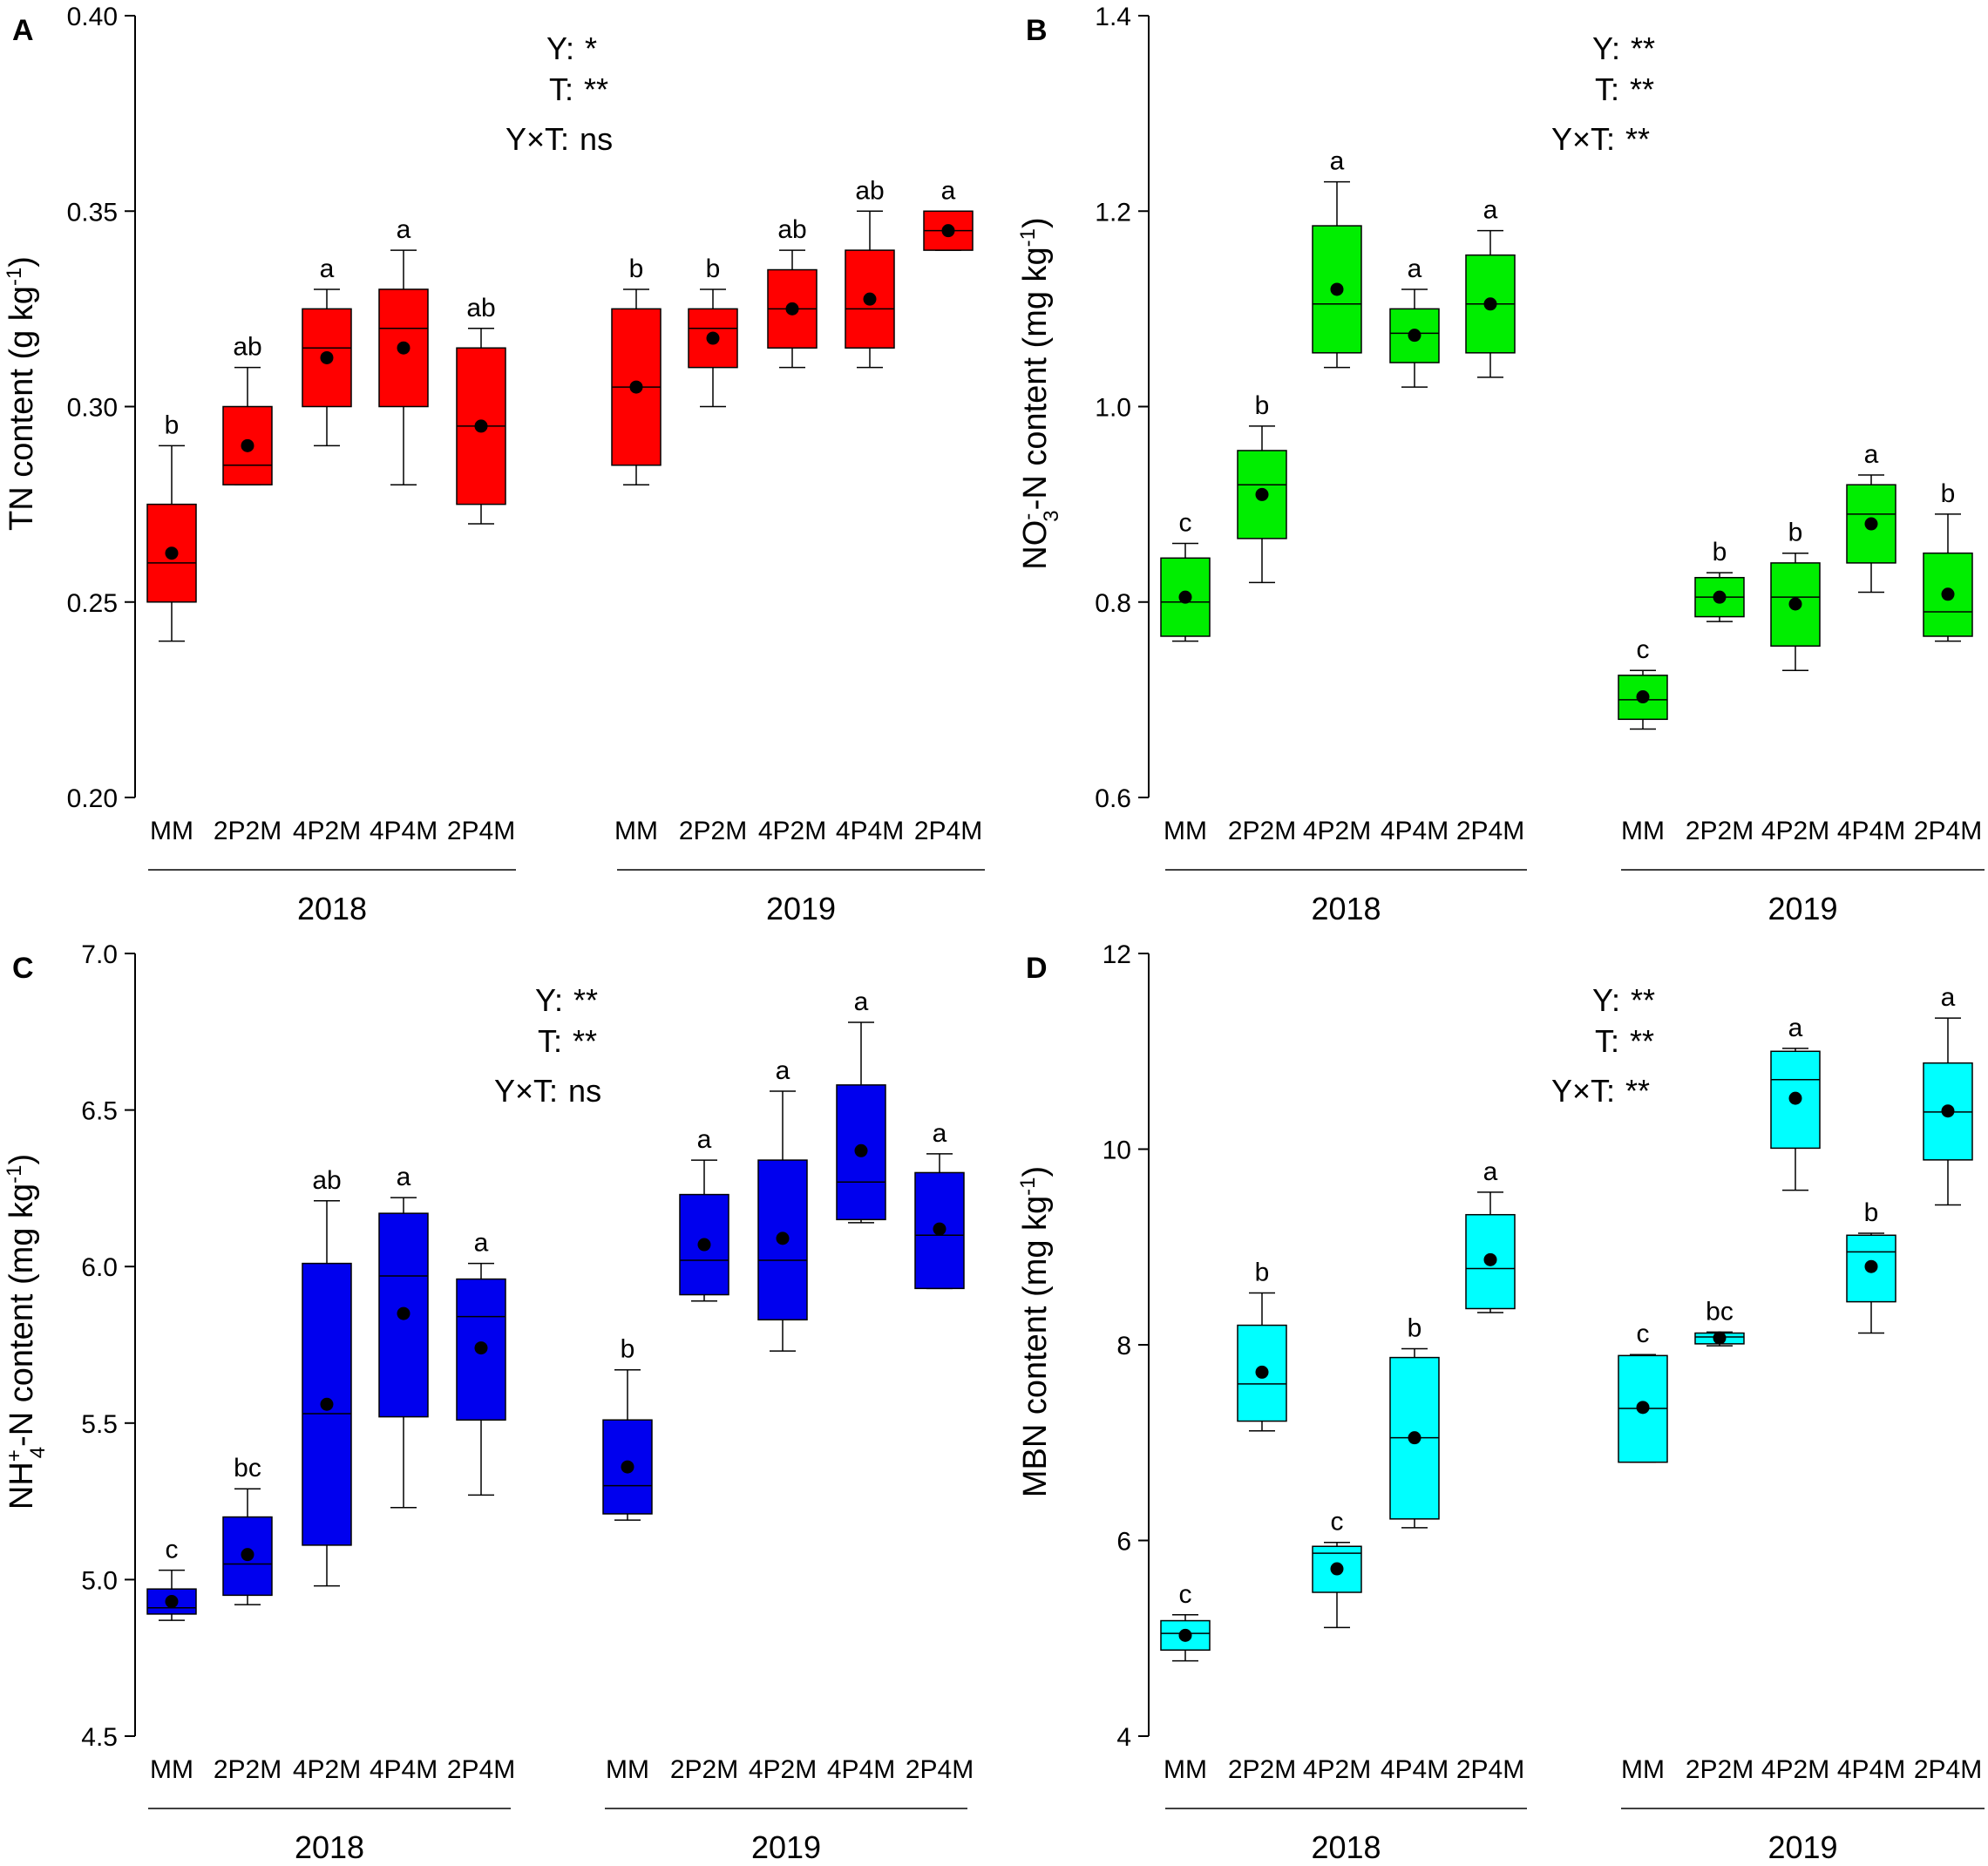 This screenshot has width=1988, height=1866. I want to click on box-2018-4p2m: a 4P2M, so click(327, 550).